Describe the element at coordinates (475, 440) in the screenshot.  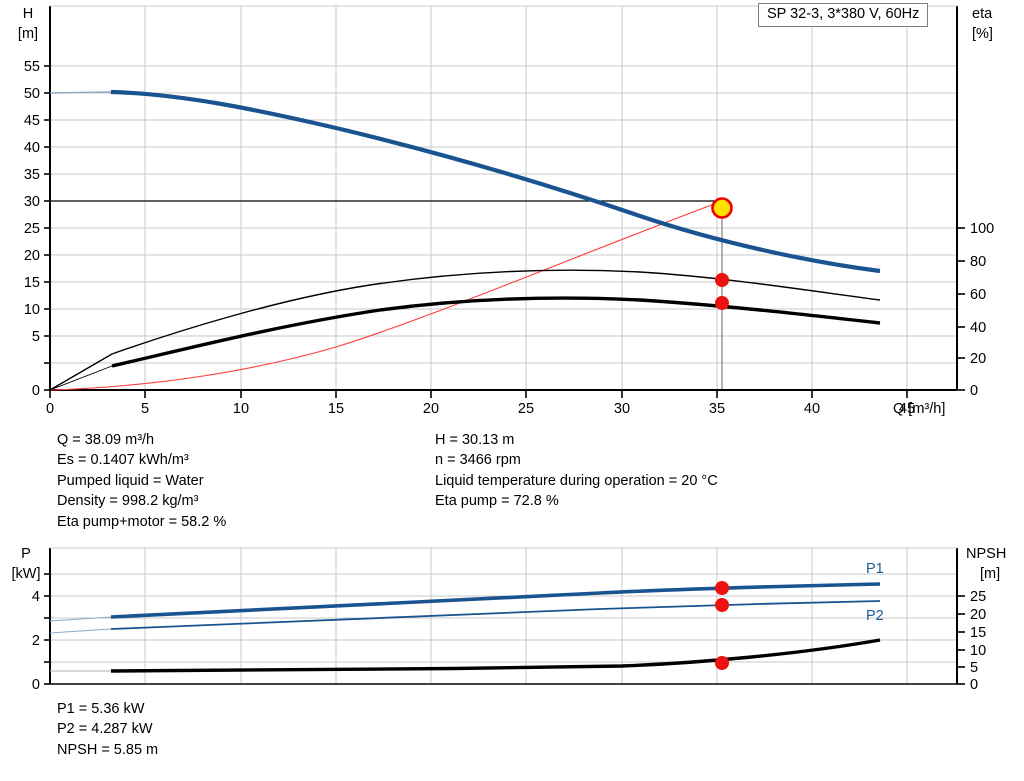
I see `info-head: H = 30.13 m` at that location.